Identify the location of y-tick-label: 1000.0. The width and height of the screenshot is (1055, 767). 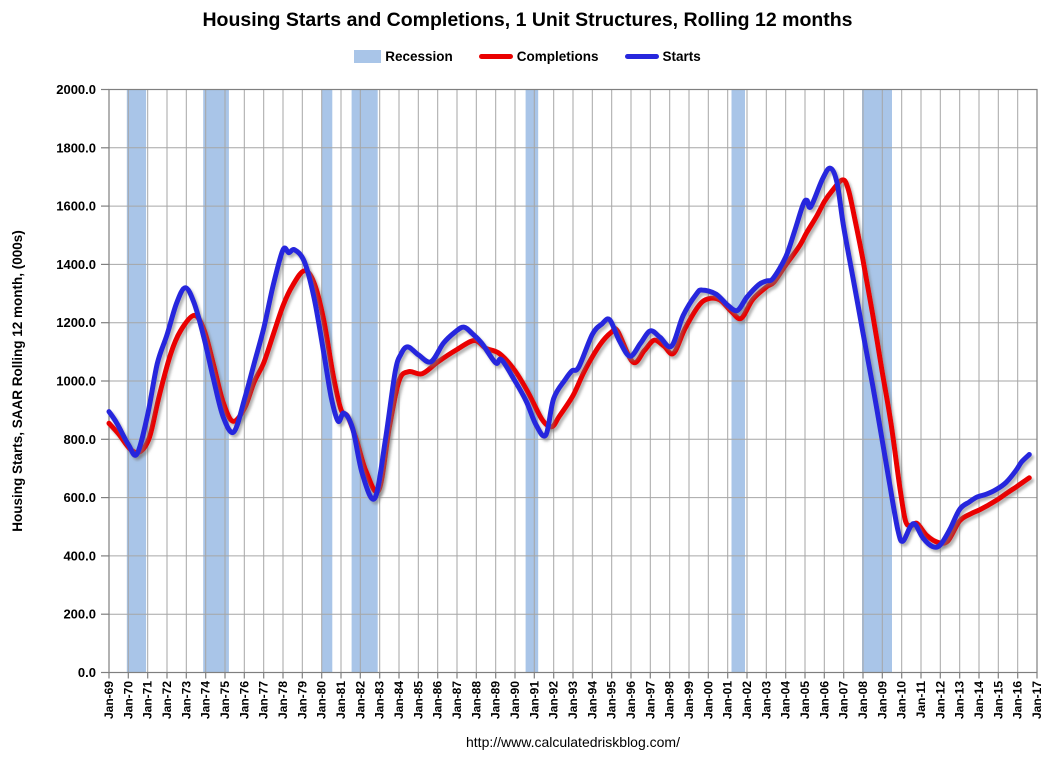
(76, 381).